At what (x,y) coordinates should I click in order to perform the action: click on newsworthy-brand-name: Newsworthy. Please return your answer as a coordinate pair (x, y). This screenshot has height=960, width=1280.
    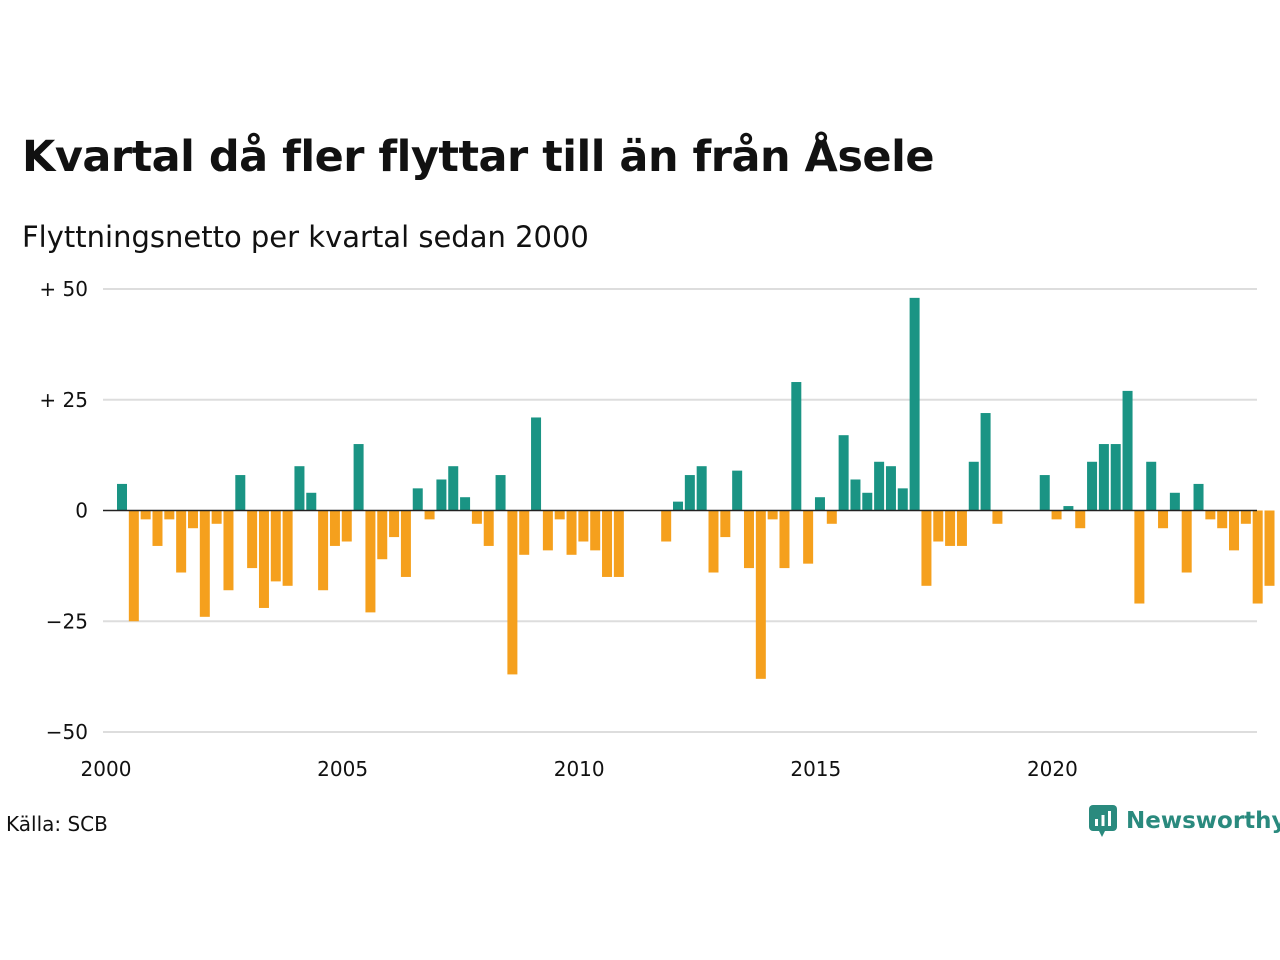
    Looking at the image, I should click on (1203, 821).